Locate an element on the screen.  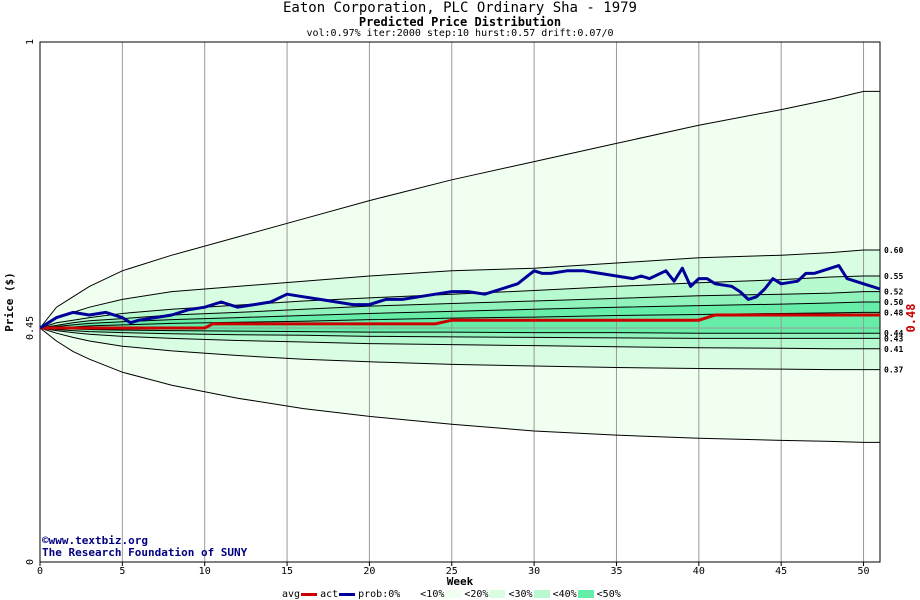
legend-act-label: act is located at coordinates (329, 594).